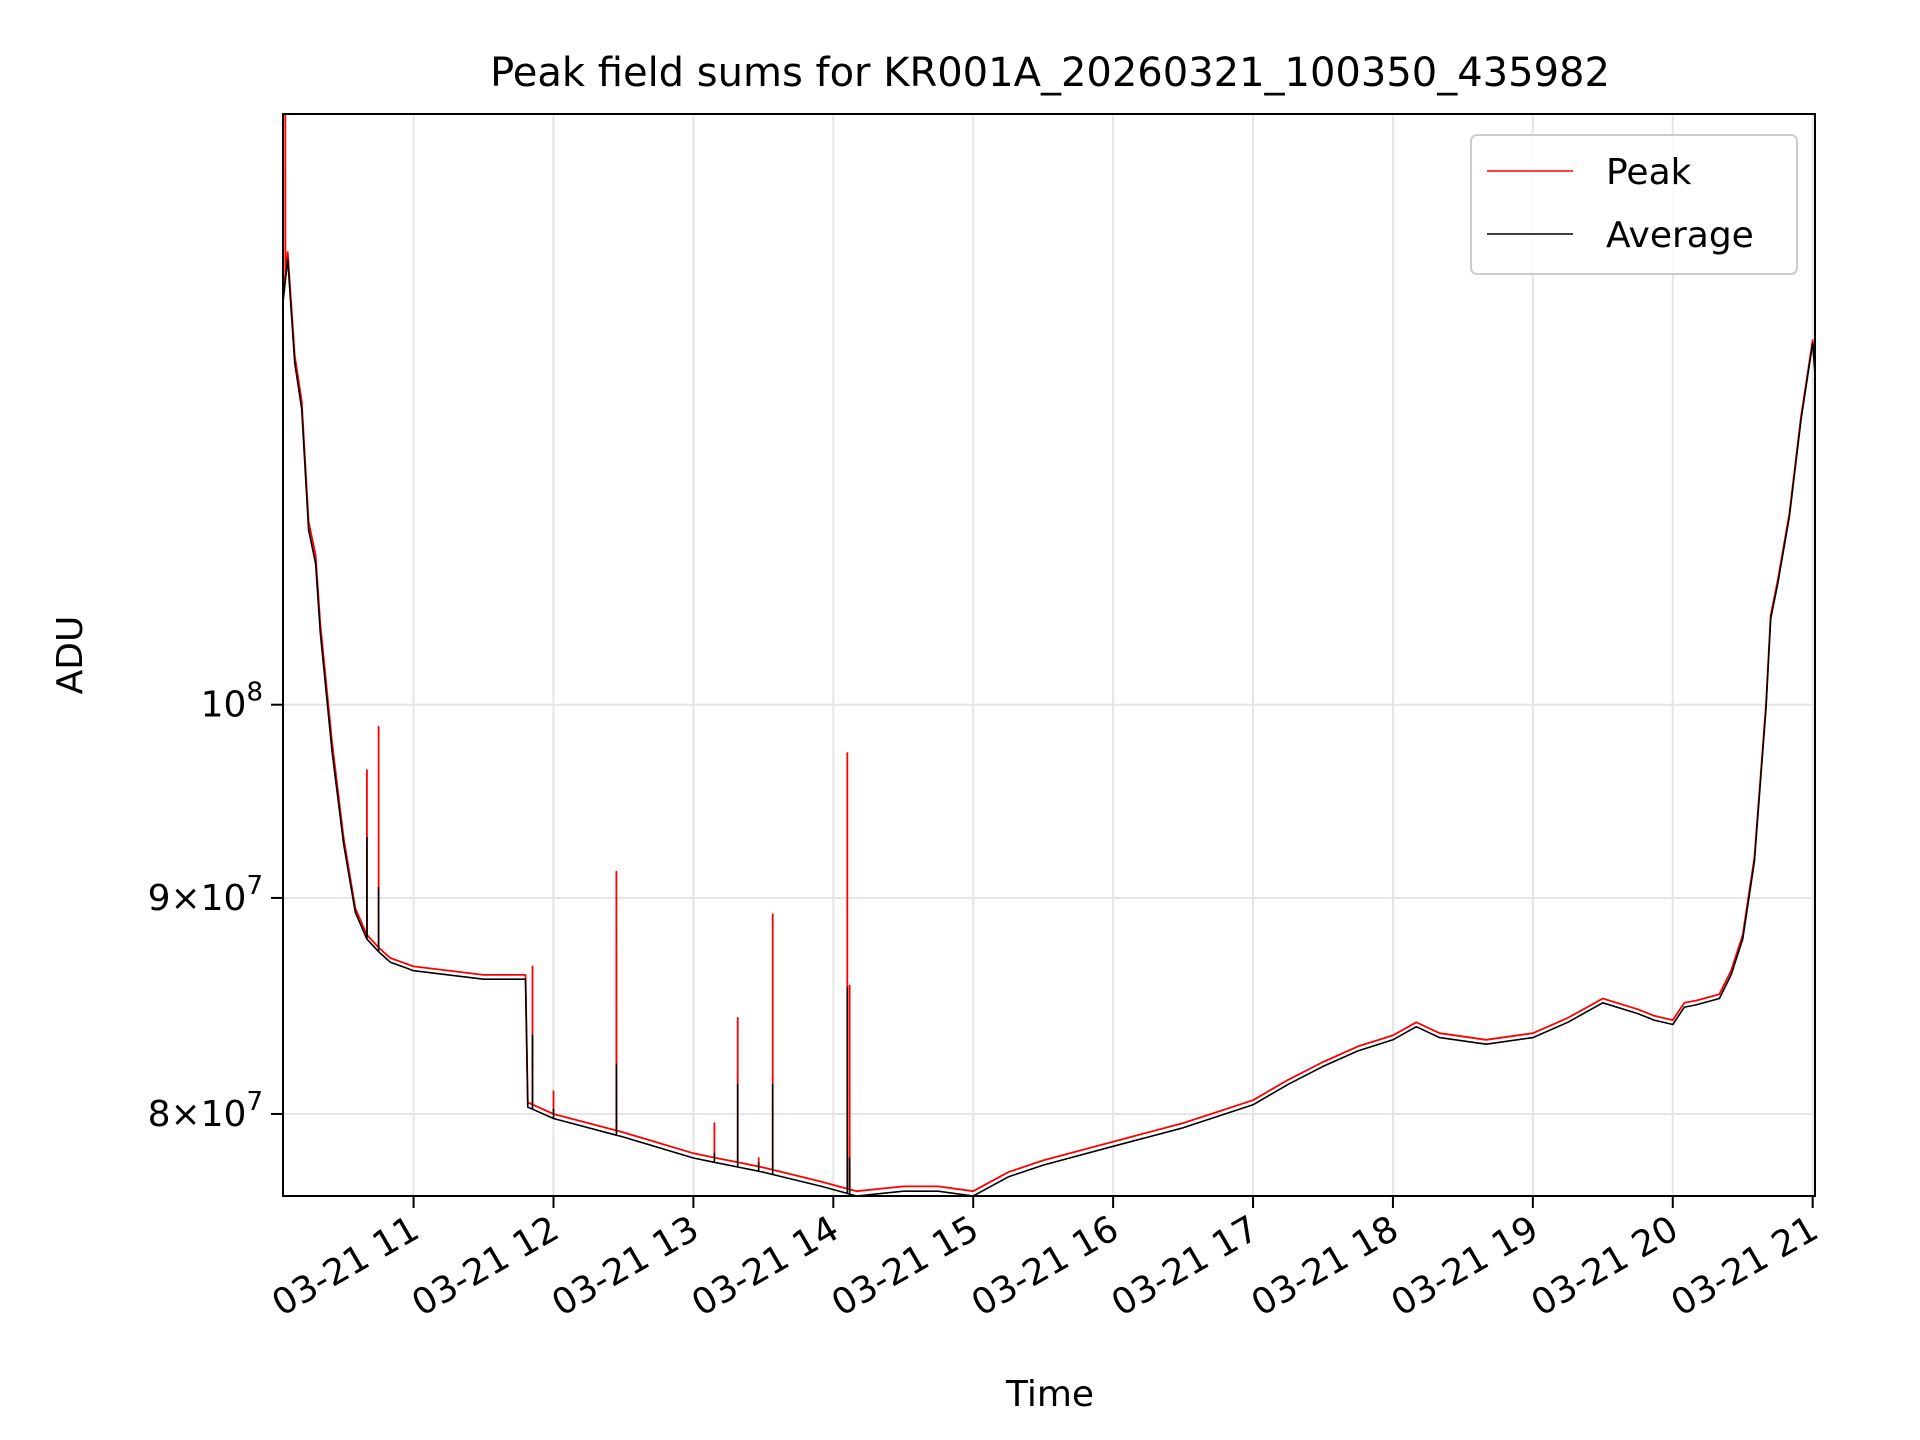  I want to click on y-tick-label: 108, so click(232, 702).